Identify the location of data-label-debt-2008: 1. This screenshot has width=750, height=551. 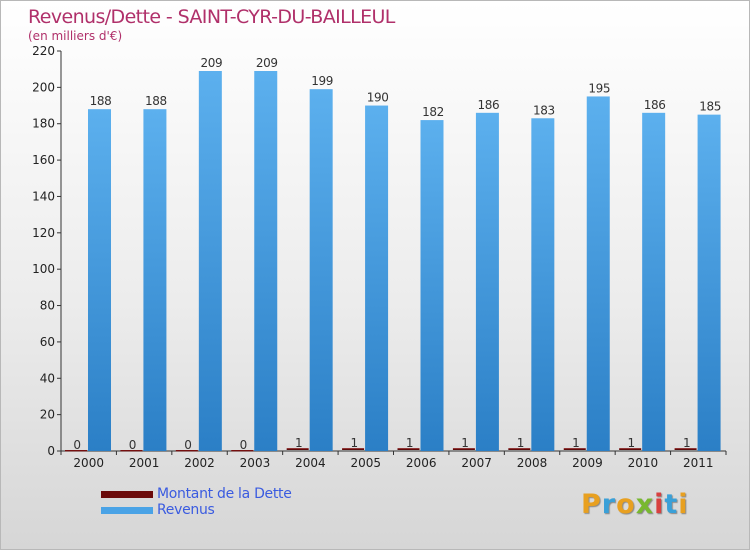
(520, 443).